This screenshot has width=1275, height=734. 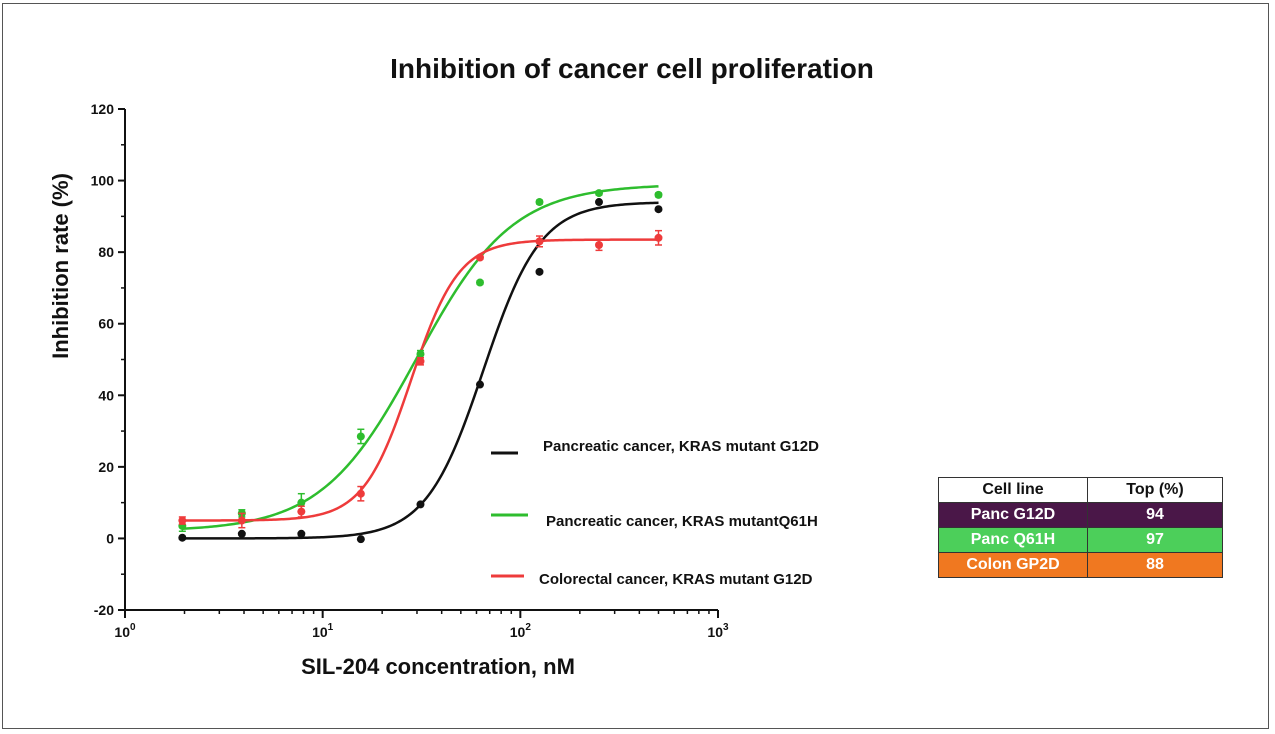 I want to click on legend-label: Colorectal cancer, KRAS mutant G12D, so click(x=676, y=579).